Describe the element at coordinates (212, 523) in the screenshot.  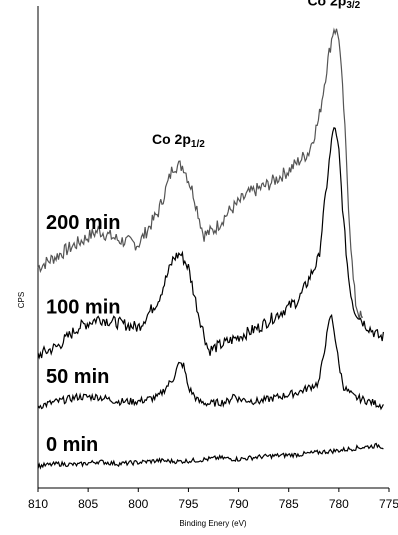
I see `x-axis-title: Binding Enery (eV)` at that location.